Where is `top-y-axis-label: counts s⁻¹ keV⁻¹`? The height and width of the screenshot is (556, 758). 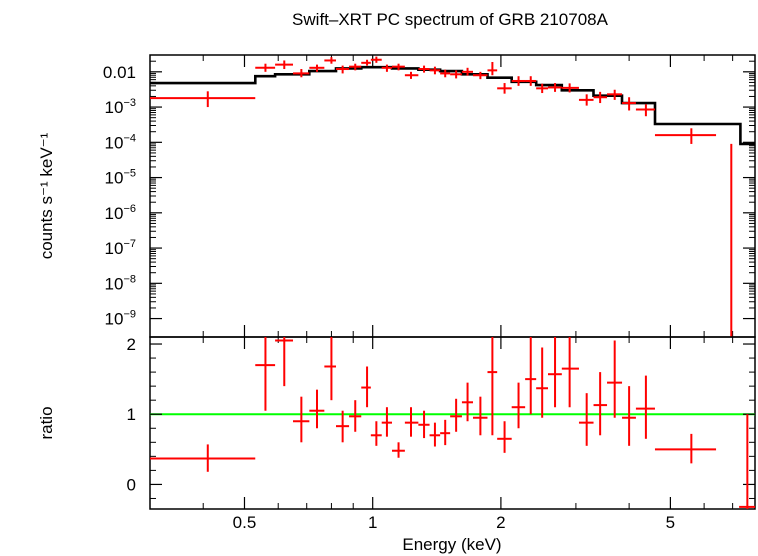 top-y-axis-label: counts s⁻¹ keV⁻¹ is located at coordinates (46, 195).